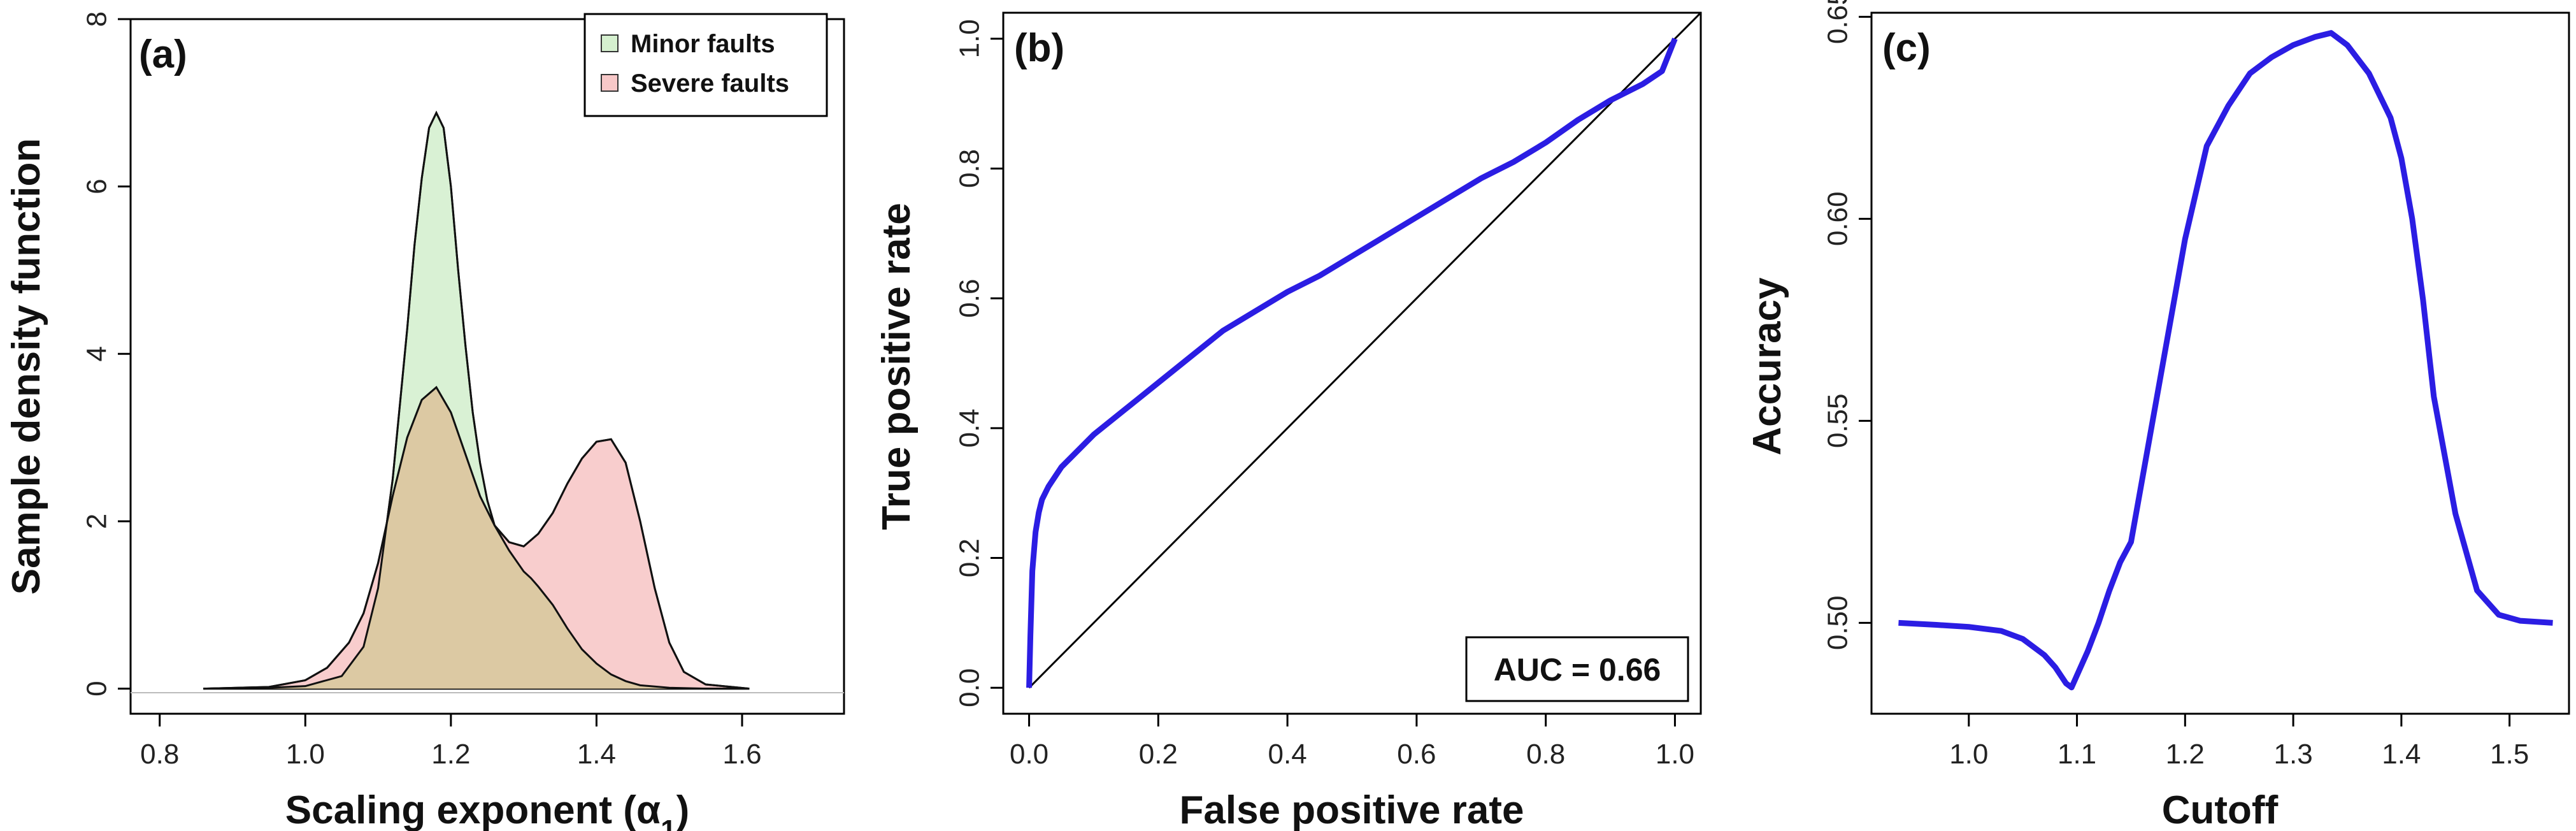 The width and height of the screenshot is (2576, 831). What do you see at coordinates (1287, 754) in the screenshot?
I see `panel-b-x-tick-label-0-4: 0.4` at bounding box center [1287, 754].